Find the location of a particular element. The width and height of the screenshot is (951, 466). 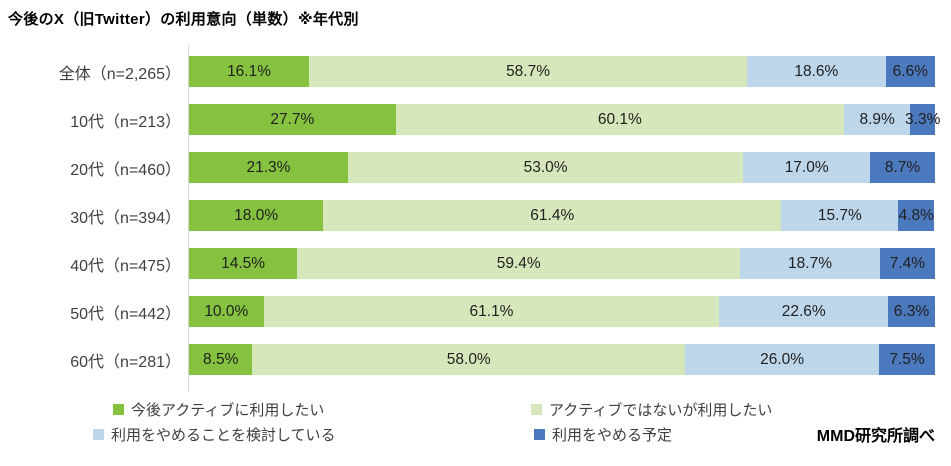

legend-item: 今後アクティブに利用したい is located at coordinates (218, 409).